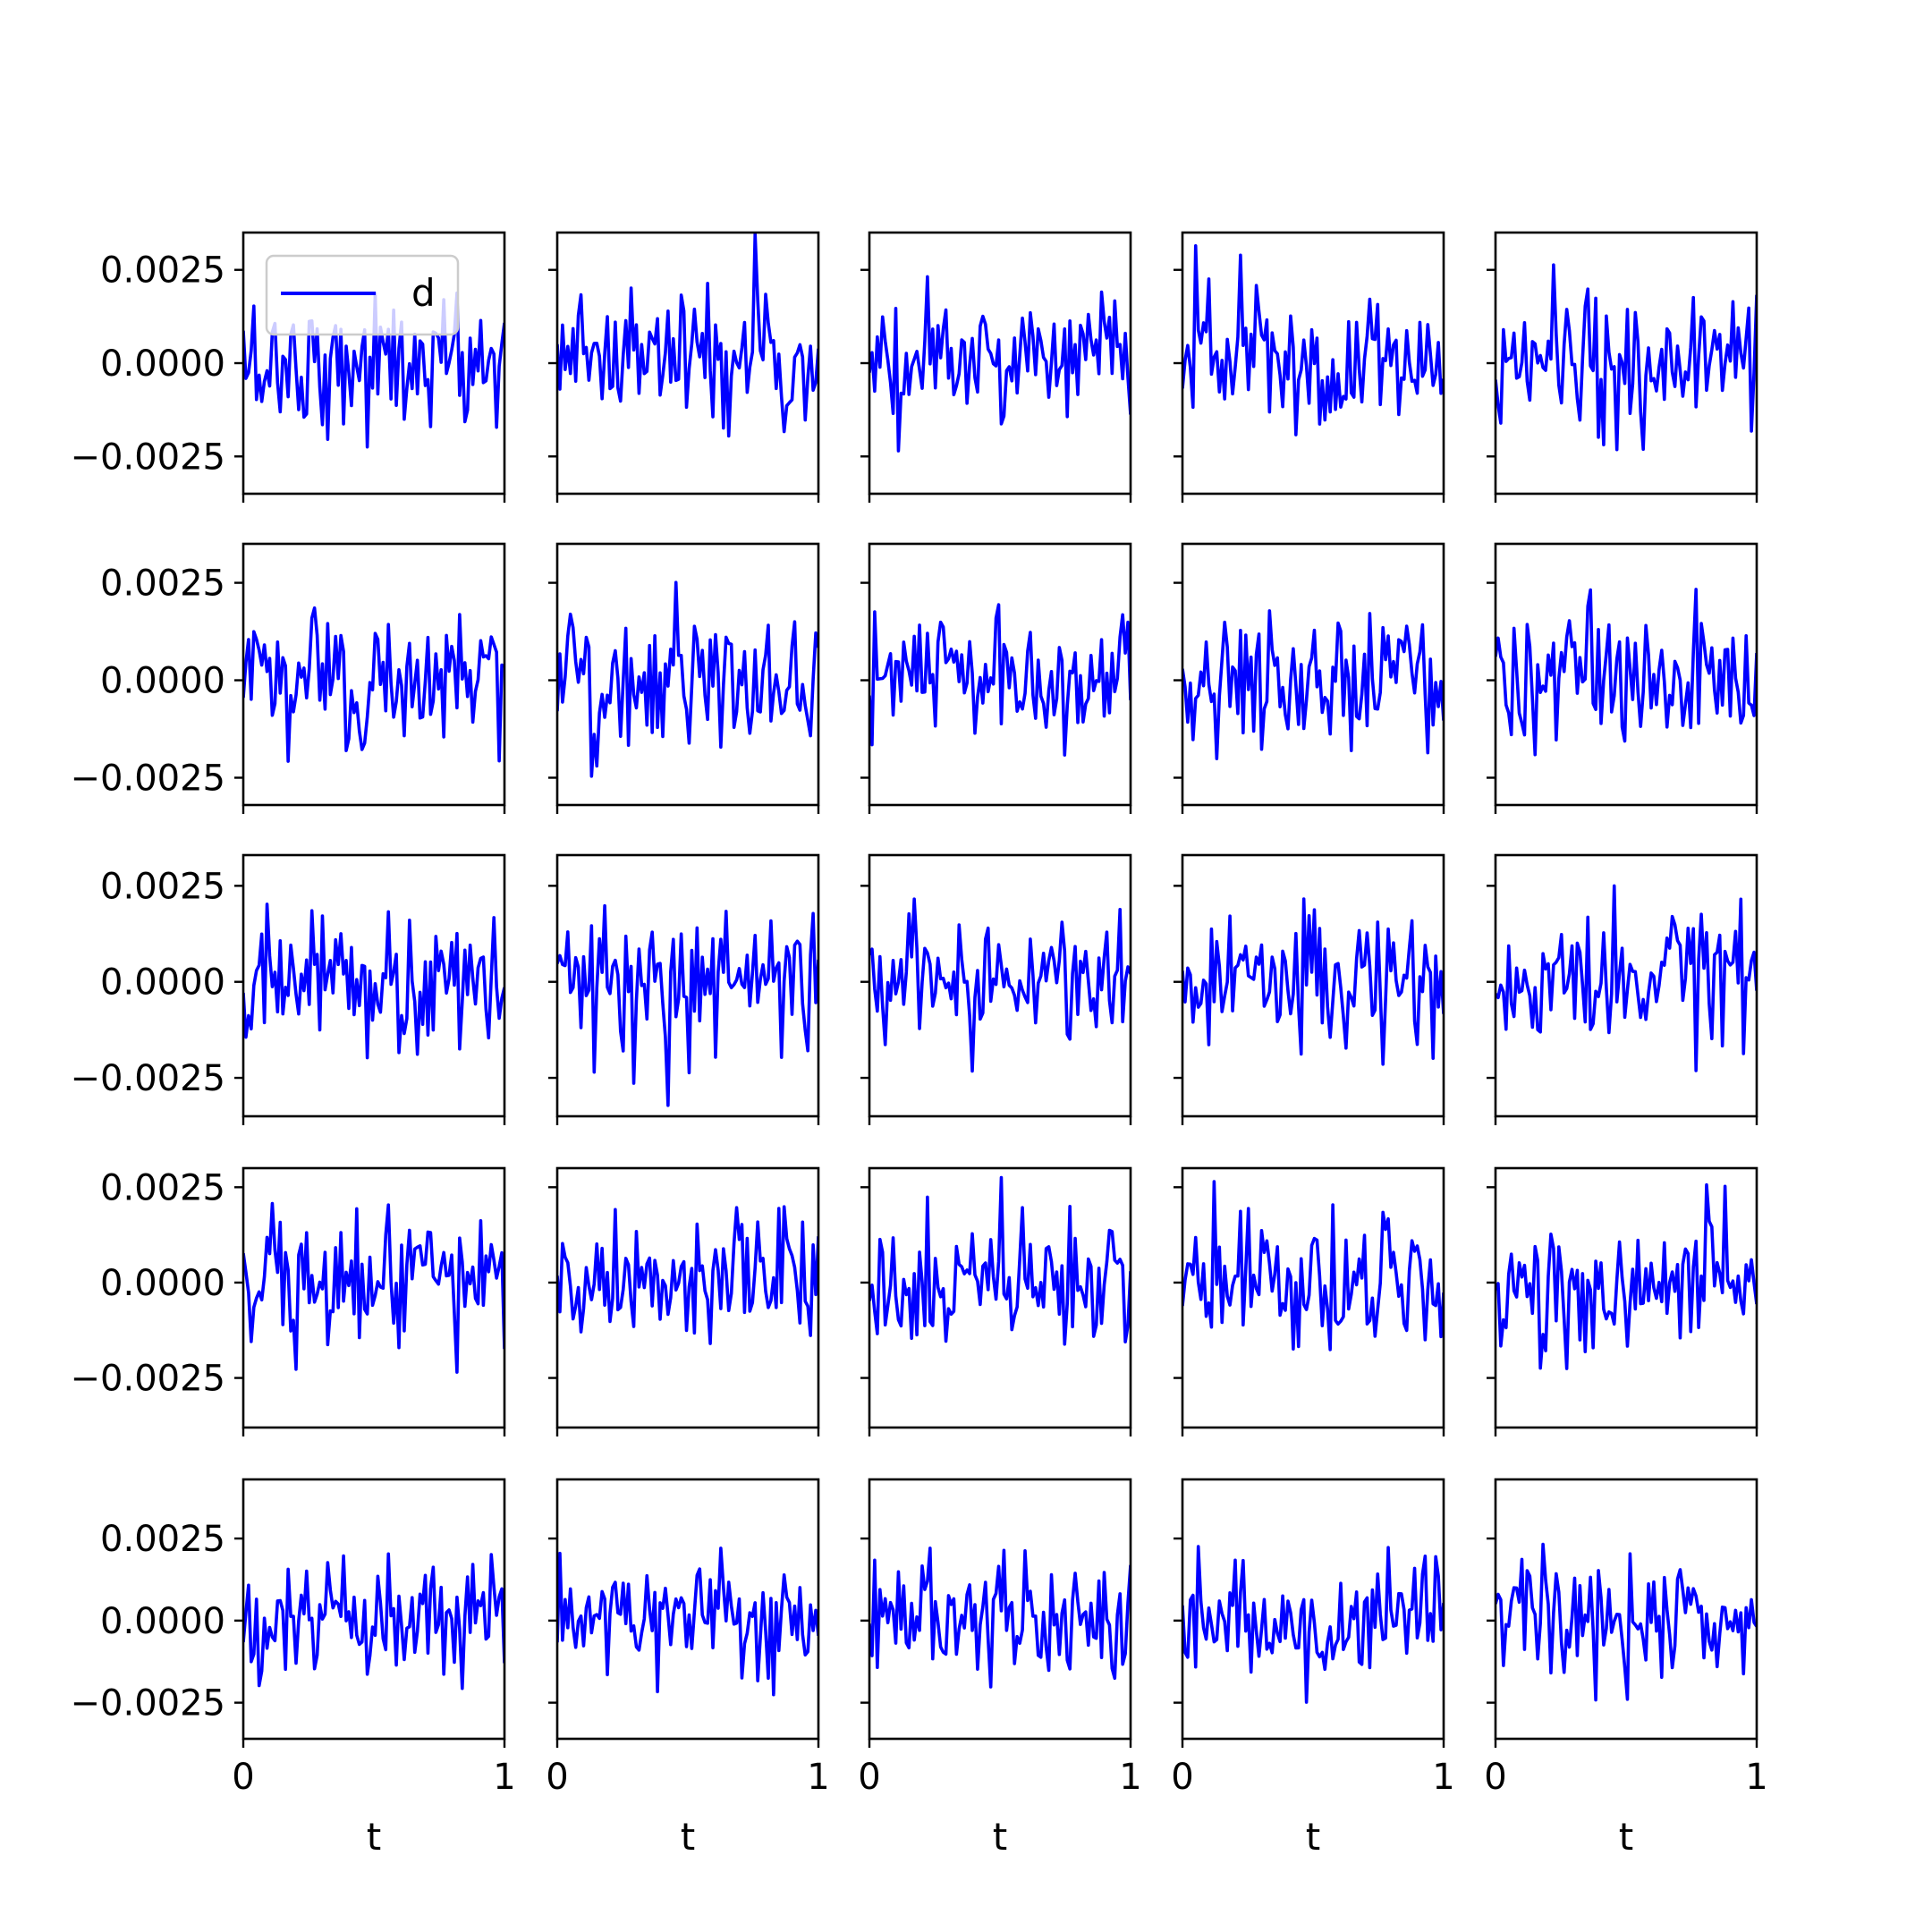 This screenshot has width=1932, height=1932. I want to click on panel-r3-c1: 0.0025 0.0000 −0.0025, so click(288, 989).